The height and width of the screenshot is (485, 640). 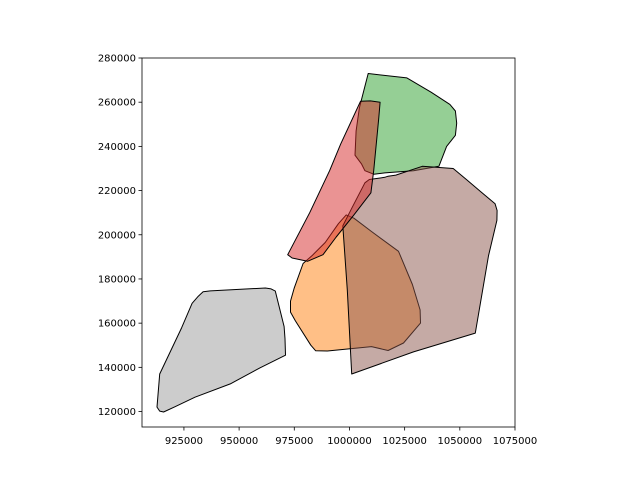 What do you see at coordinates (460, 441) in the screenshot?
I see `x-tick-label: 1050000` at bounding box center [460, 441].